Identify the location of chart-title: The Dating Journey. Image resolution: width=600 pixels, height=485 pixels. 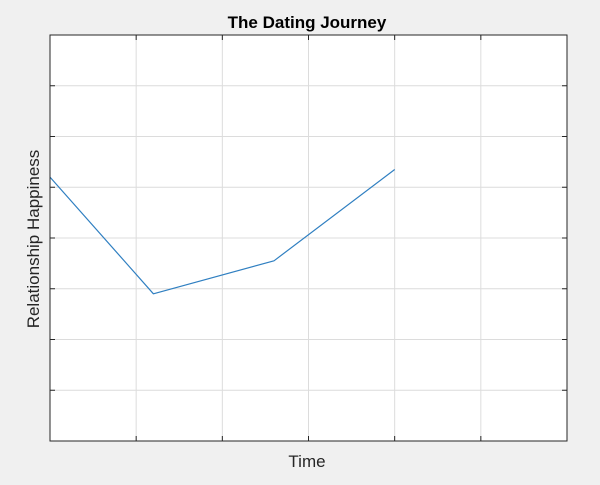
(307, 22).